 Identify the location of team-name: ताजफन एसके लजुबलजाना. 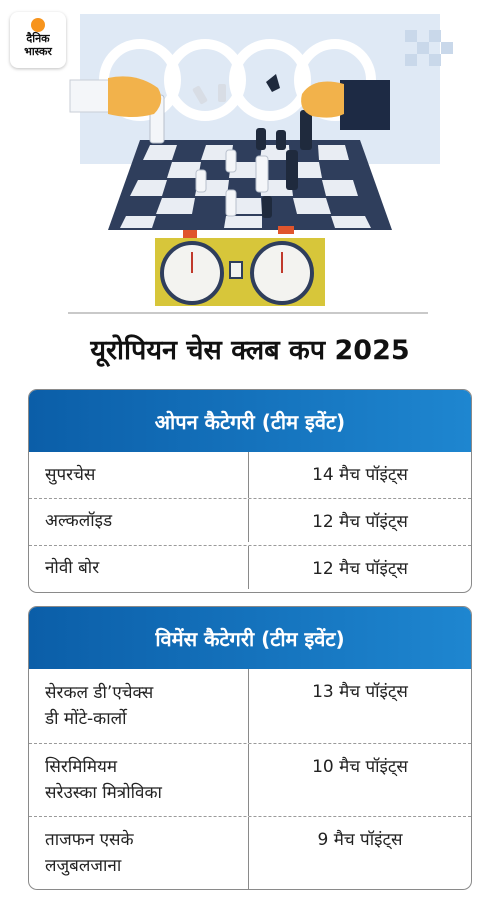
(139, 853).